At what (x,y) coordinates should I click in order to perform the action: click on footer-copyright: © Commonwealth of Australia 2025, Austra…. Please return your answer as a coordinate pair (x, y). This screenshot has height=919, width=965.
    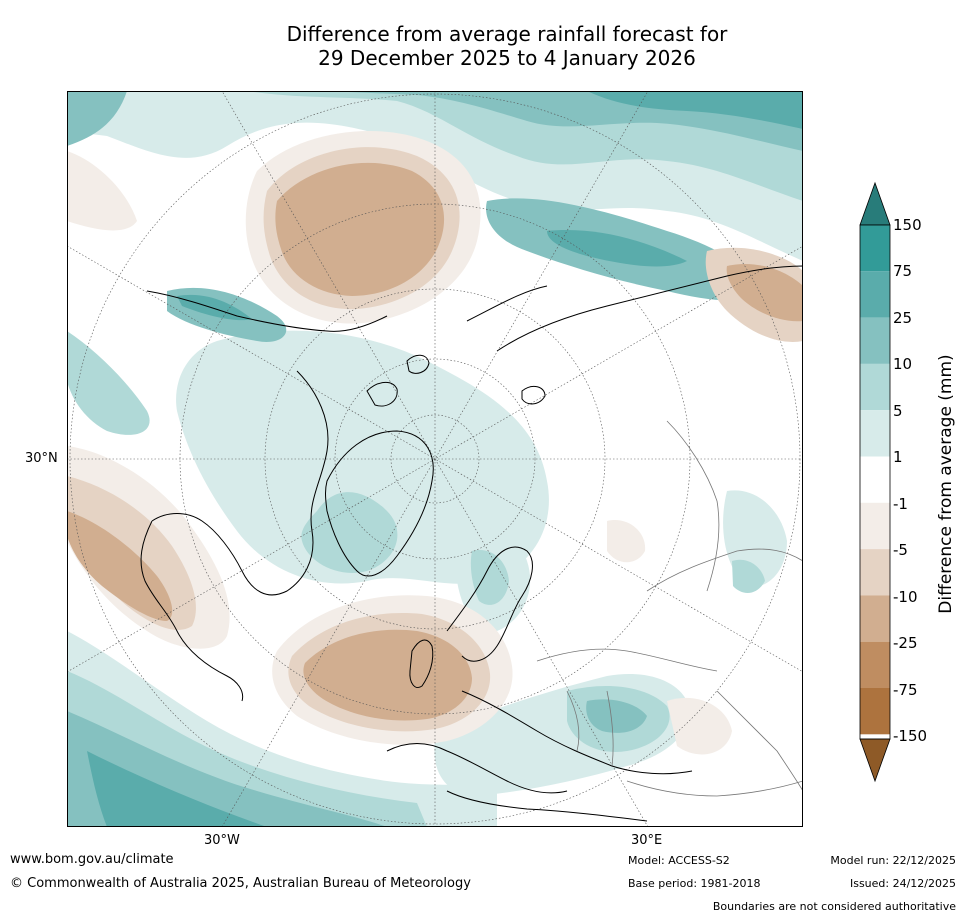
    Looking at the image, I should click on (240, 883).